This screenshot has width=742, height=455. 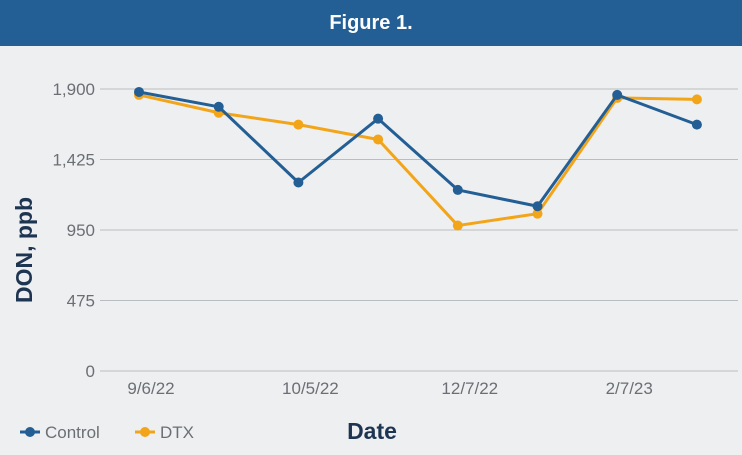 What do you see at coordinates (310, 388) in the screenshot?
I see `x-tick-label: 10/5/22` at bounding box center [310, 388].